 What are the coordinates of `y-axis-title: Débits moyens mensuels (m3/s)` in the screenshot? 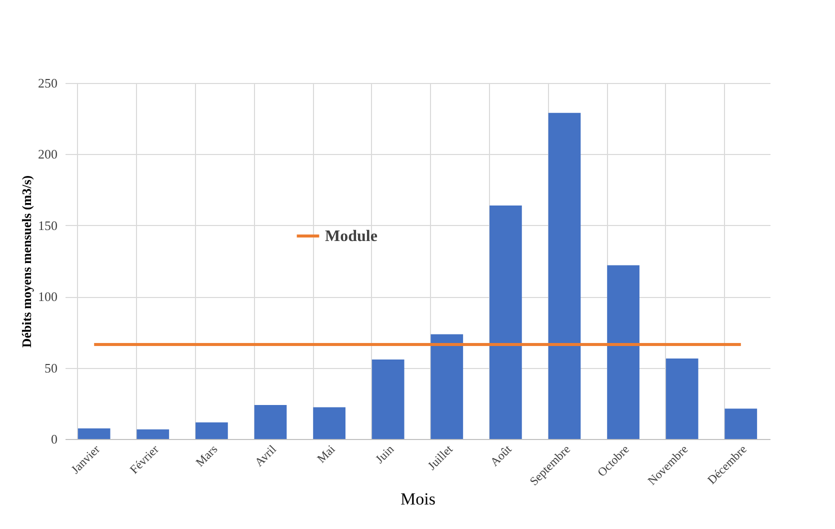 It's located at (26, 261).